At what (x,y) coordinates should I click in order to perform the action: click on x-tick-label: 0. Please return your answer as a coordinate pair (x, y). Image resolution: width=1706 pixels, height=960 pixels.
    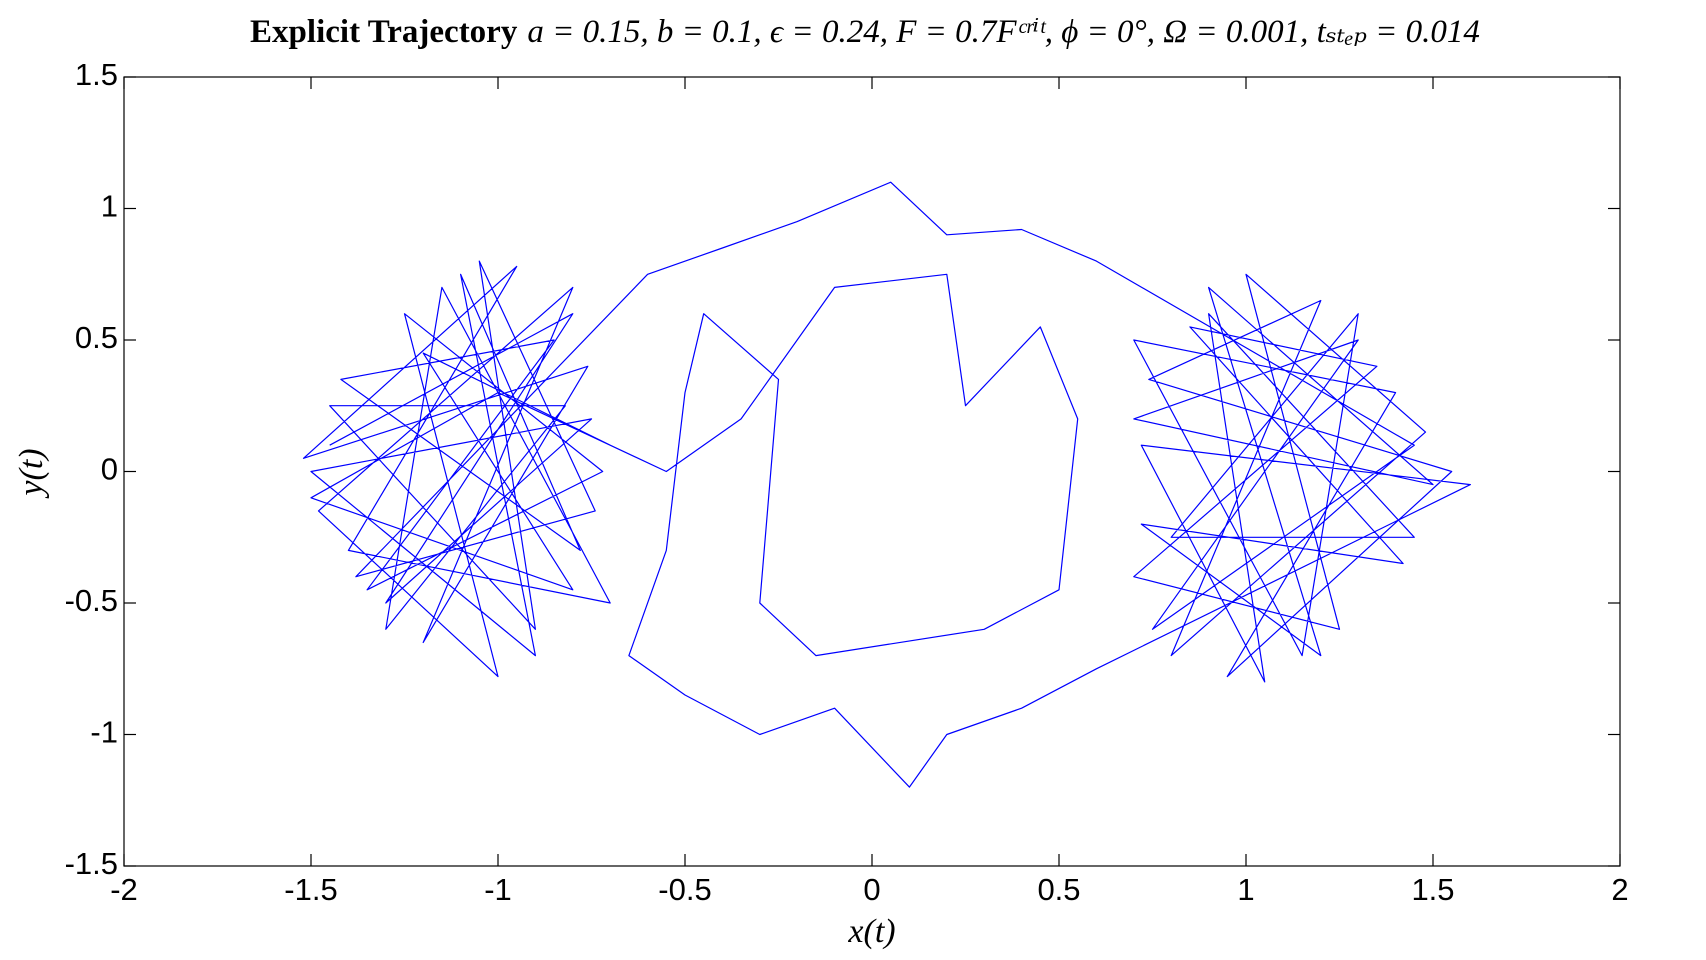
    Looking at the image, I should click on (871, 889).